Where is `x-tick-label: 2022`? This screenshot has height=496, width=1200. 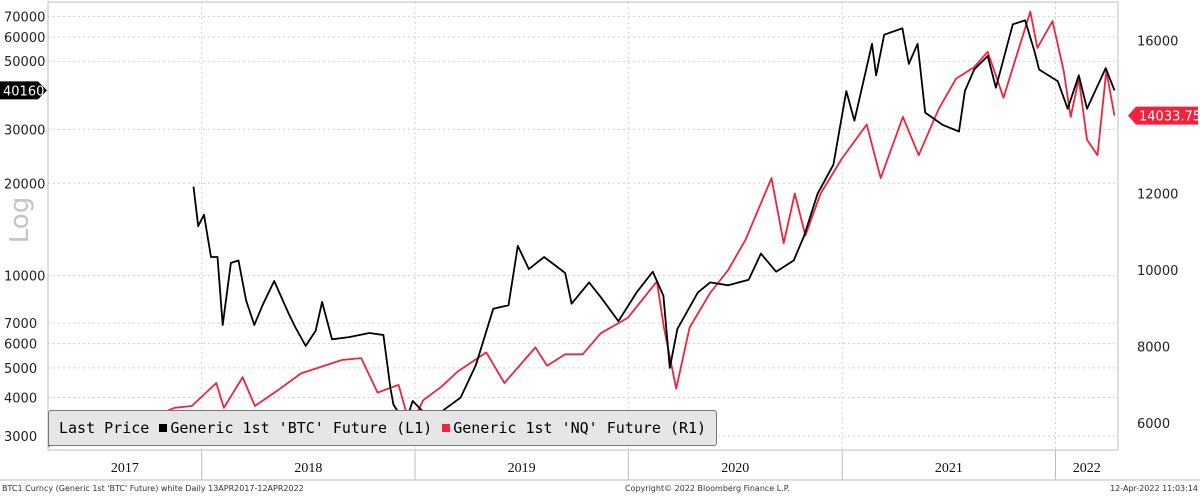 x-tick-label: 2022 is located at coordinates (1087, 468).